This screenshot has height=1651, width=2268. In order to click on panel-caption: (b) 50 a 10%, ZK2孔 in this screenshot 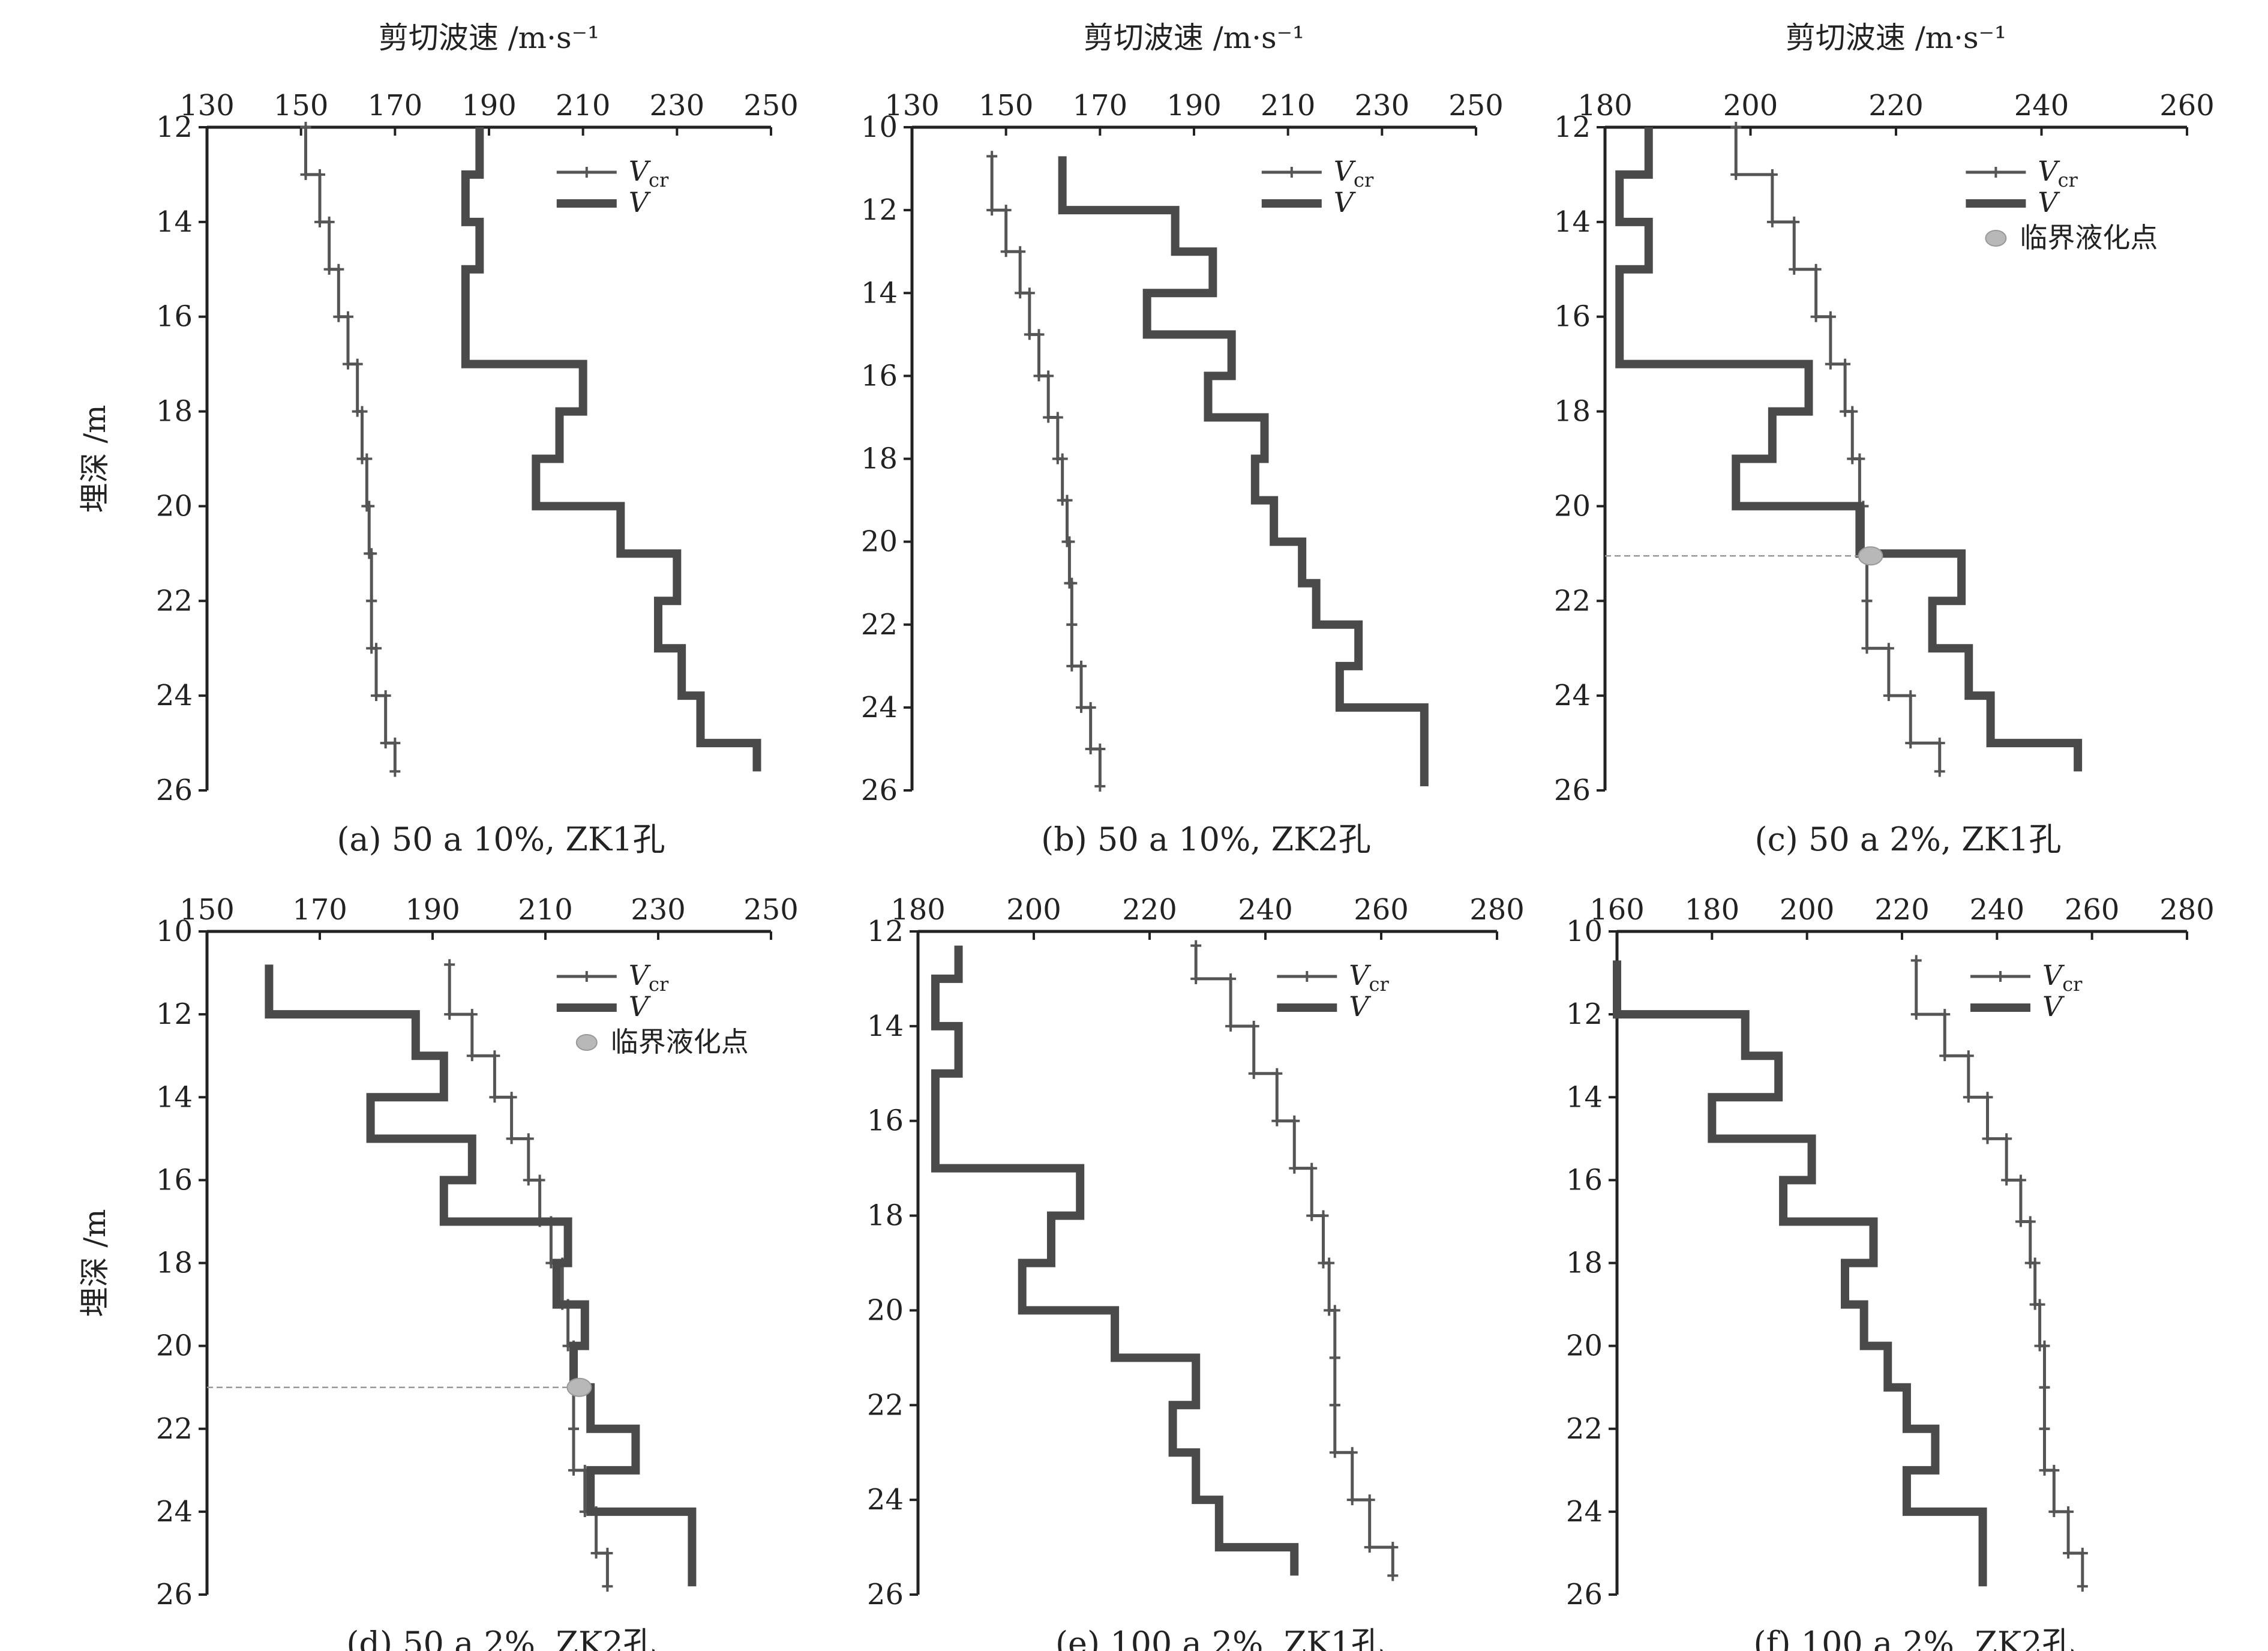, I will do `click(1206, 839)`.